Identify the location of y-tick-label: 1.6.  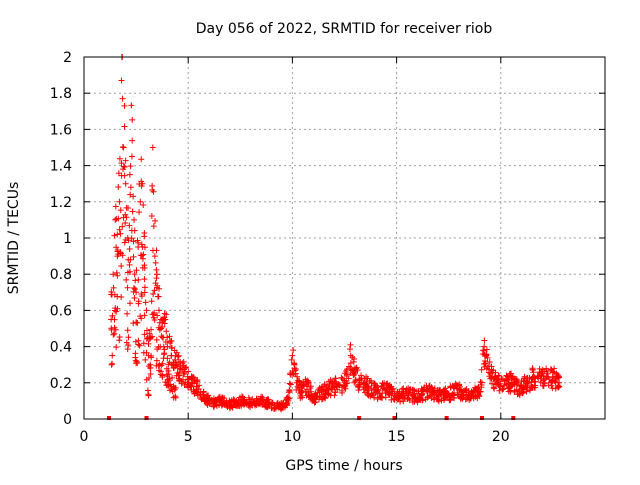
(61, 130).